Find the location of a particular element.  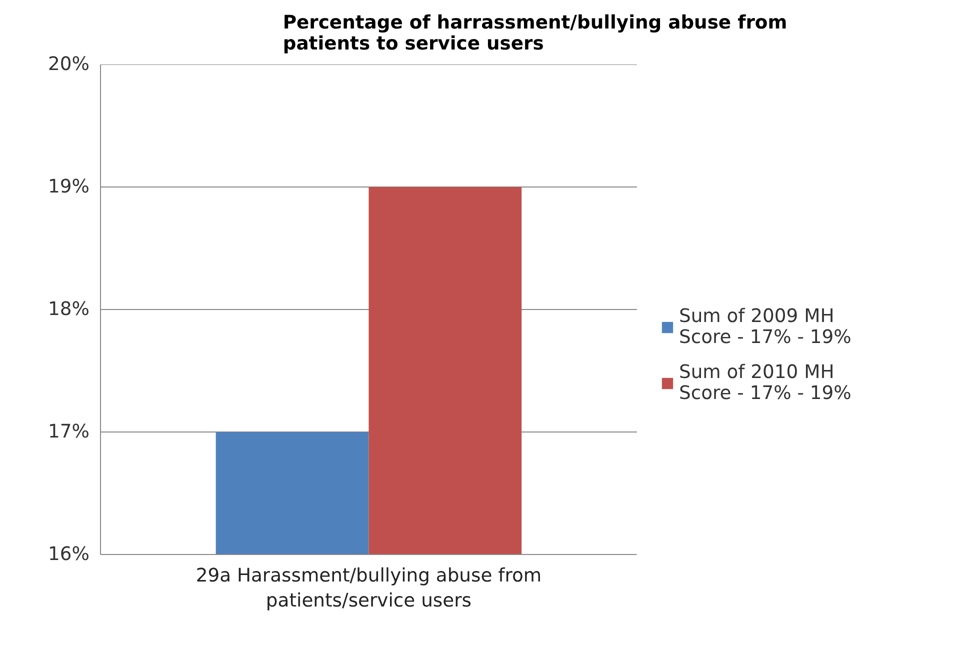

y-tick-label: 16% is located at coordinates (69, 554).